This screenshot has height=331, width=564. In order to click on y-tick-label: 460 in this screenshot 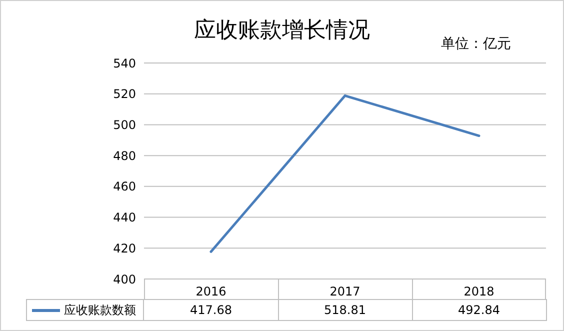, I will do `click(124, 187)`.